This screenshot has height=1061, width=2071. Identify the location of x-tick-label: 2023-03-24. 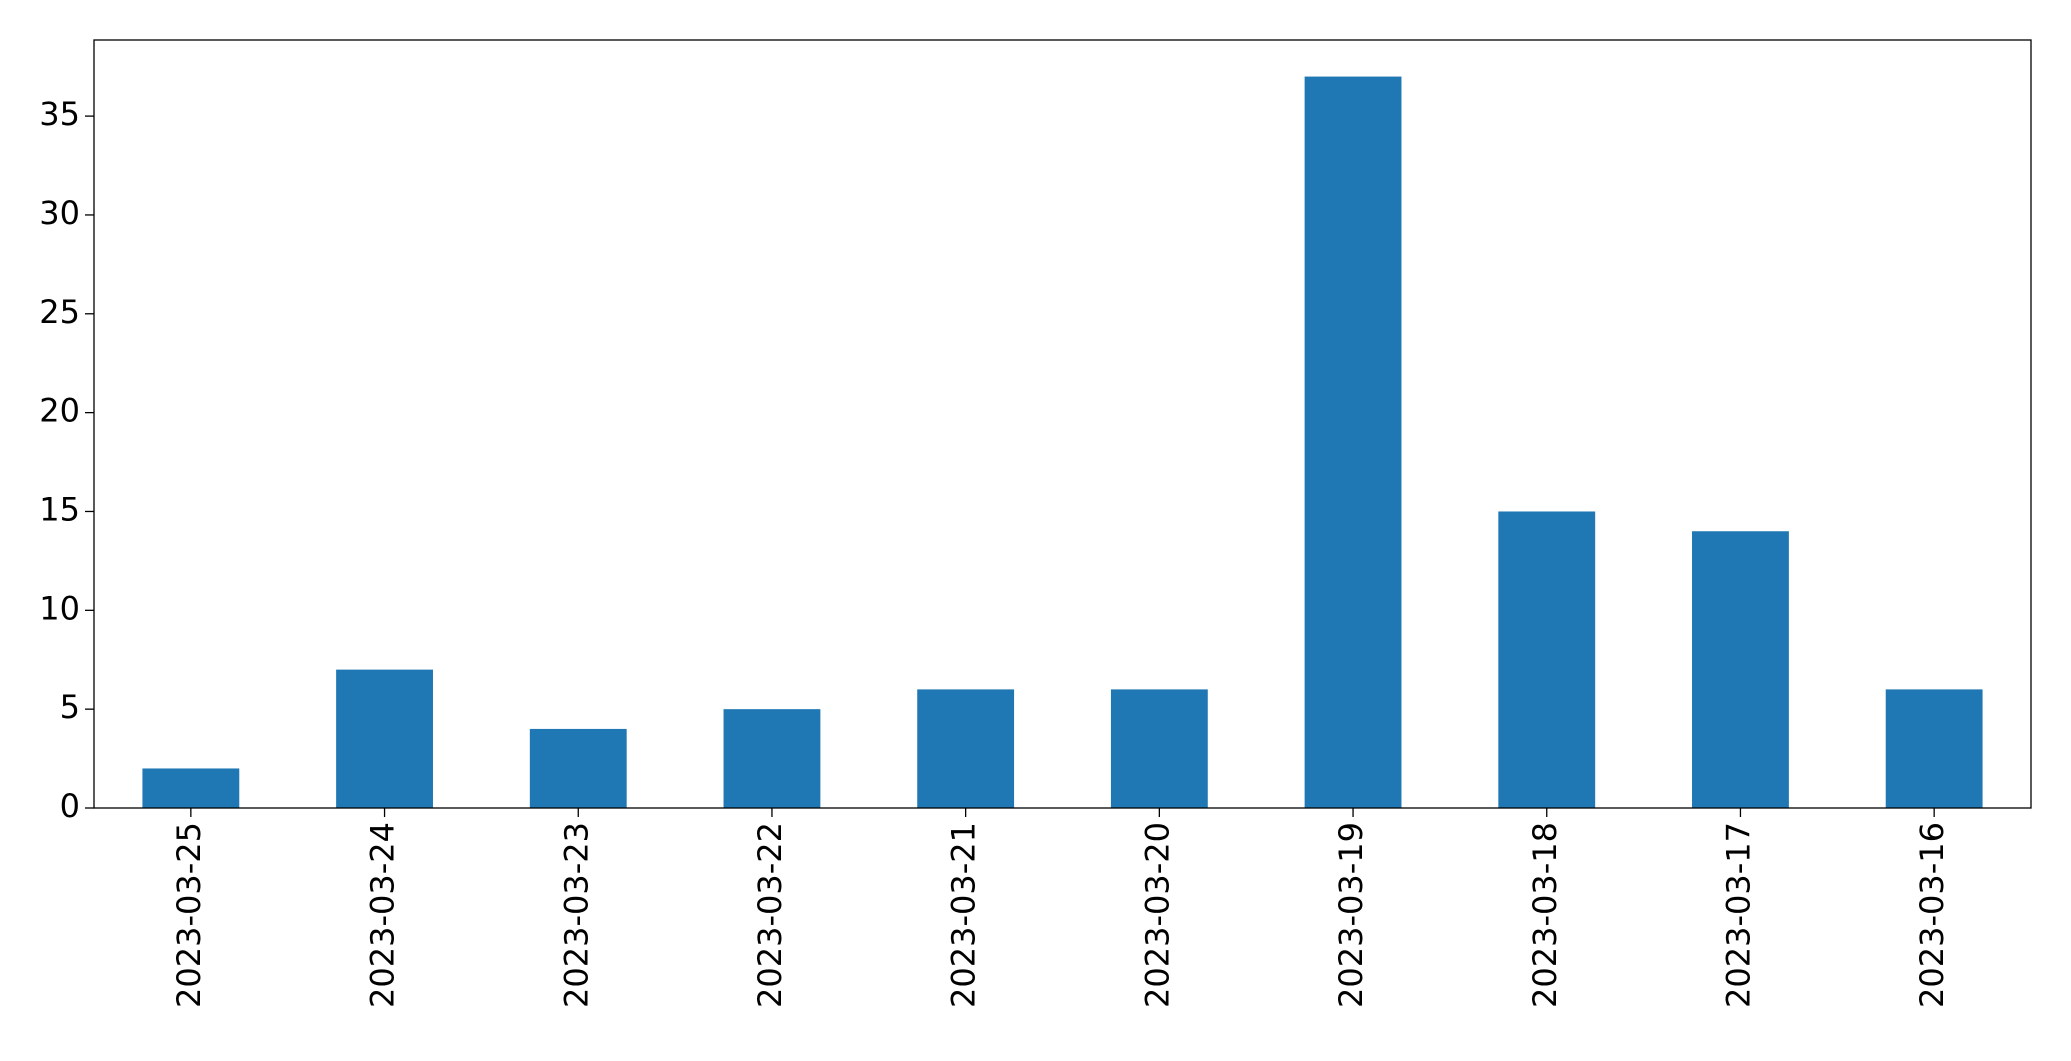
(383, 915).